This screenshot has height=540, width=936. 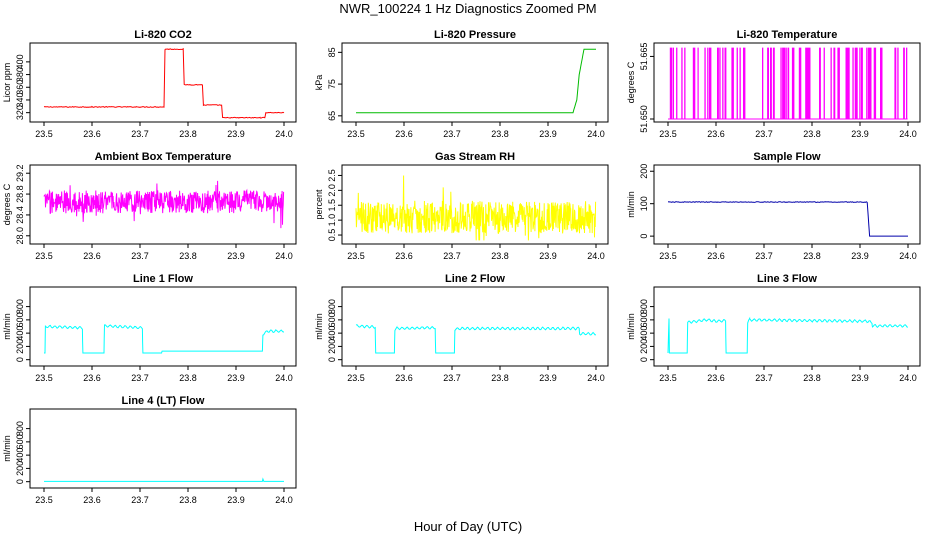 What do you see at coordinates (162, 35) in the screenshot?
I see `panel-title: Li-820 CO2` at bounding box center [162, 35].